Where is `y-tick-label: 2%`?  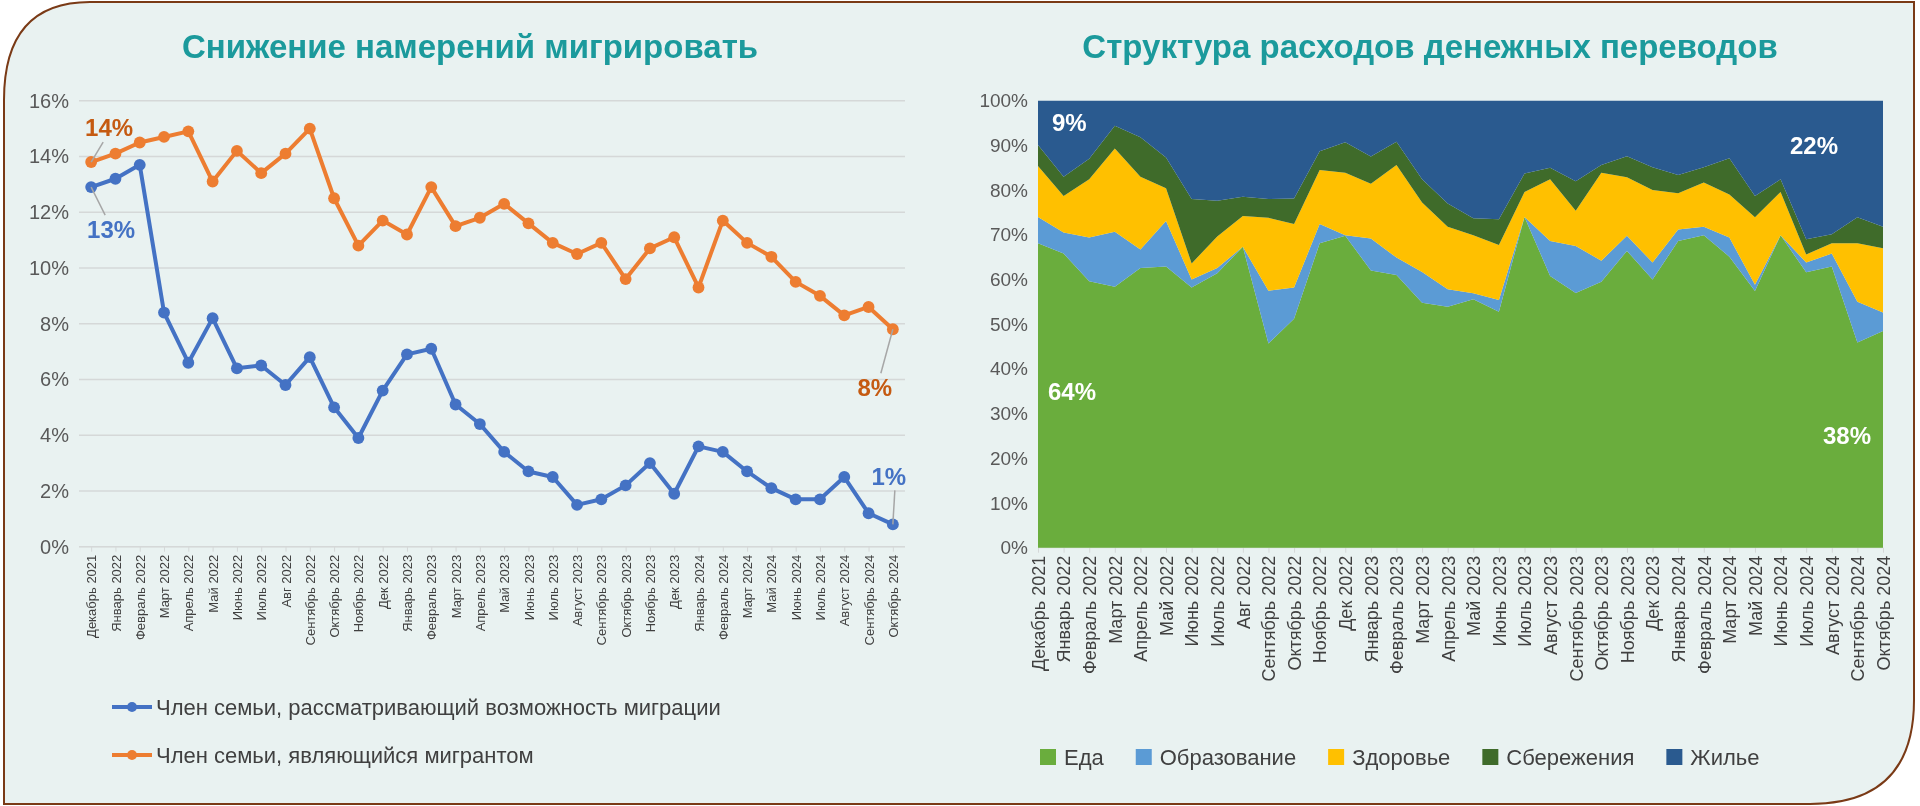
y-tick-label: 2% is located at coordinates (55, 490).